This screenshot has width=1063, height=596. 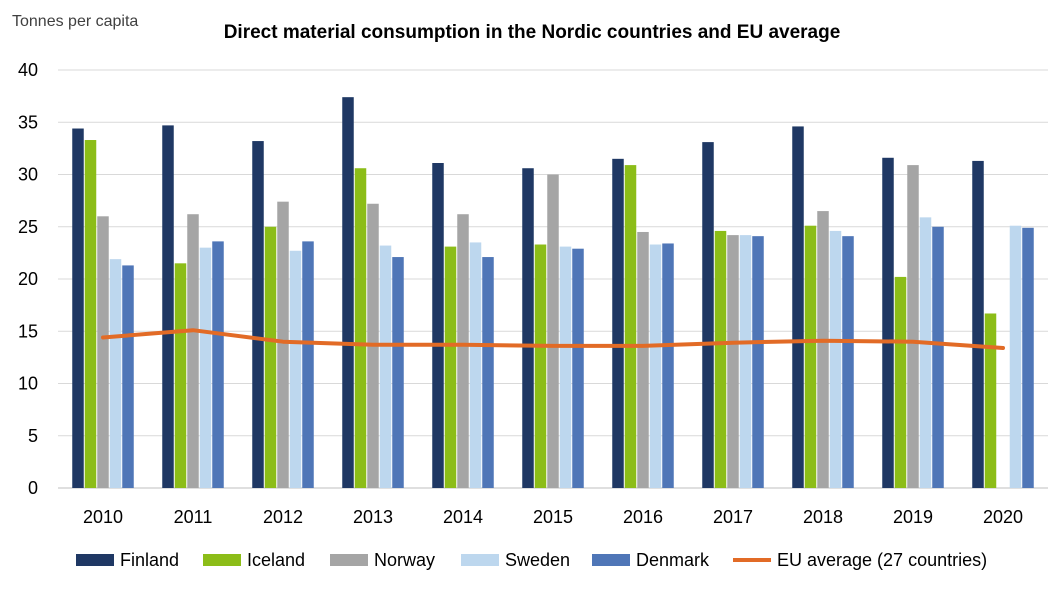 What do you see at coordinates (913, 326) in the screenshot?
I see `bar-norway-2019` at bounding box center [913, 326].